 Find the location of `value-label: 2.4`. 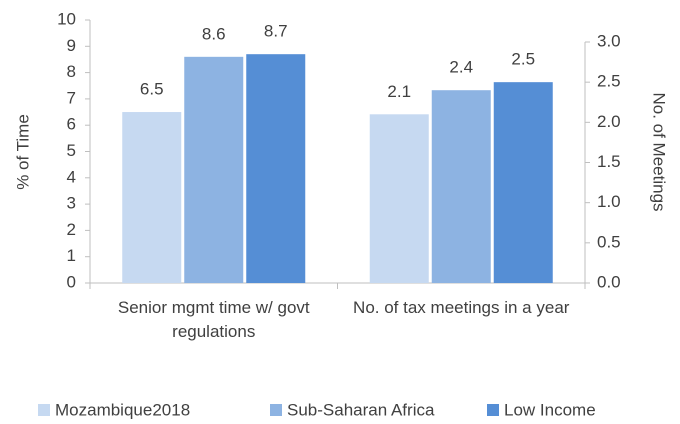

value-label: 2.4 is located at coordinates (461, 67).